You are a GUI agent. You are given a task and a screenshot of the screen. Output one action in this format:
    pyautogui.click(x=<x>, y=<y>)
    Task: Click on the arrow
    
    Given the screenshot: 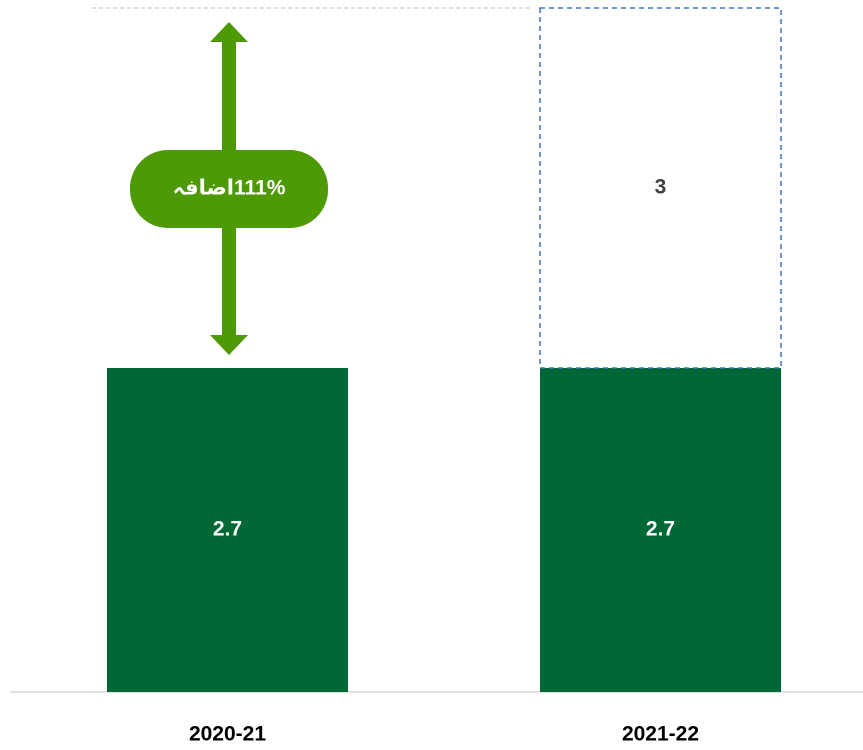 What is the action you would take?
    pyautogui.click(x=229, y=188)
    